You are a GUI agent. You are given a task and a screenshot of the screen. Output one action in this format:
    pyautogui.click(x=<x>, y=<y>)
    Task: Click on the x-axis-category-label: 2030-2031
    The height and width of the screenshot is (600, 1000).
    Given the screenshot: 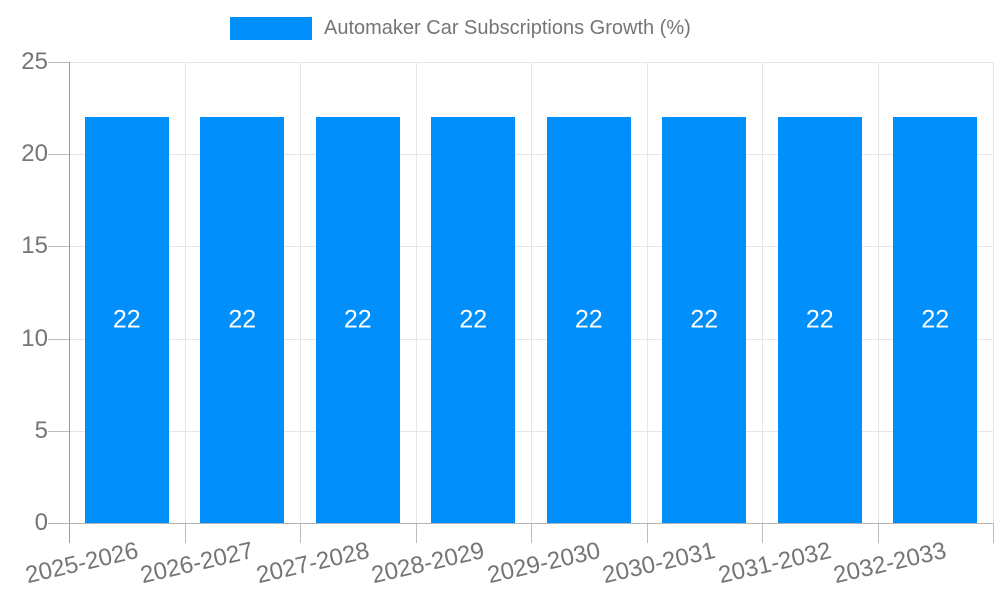 What is the action you would take?
    pyautogui.click(x=659, y=563)
    